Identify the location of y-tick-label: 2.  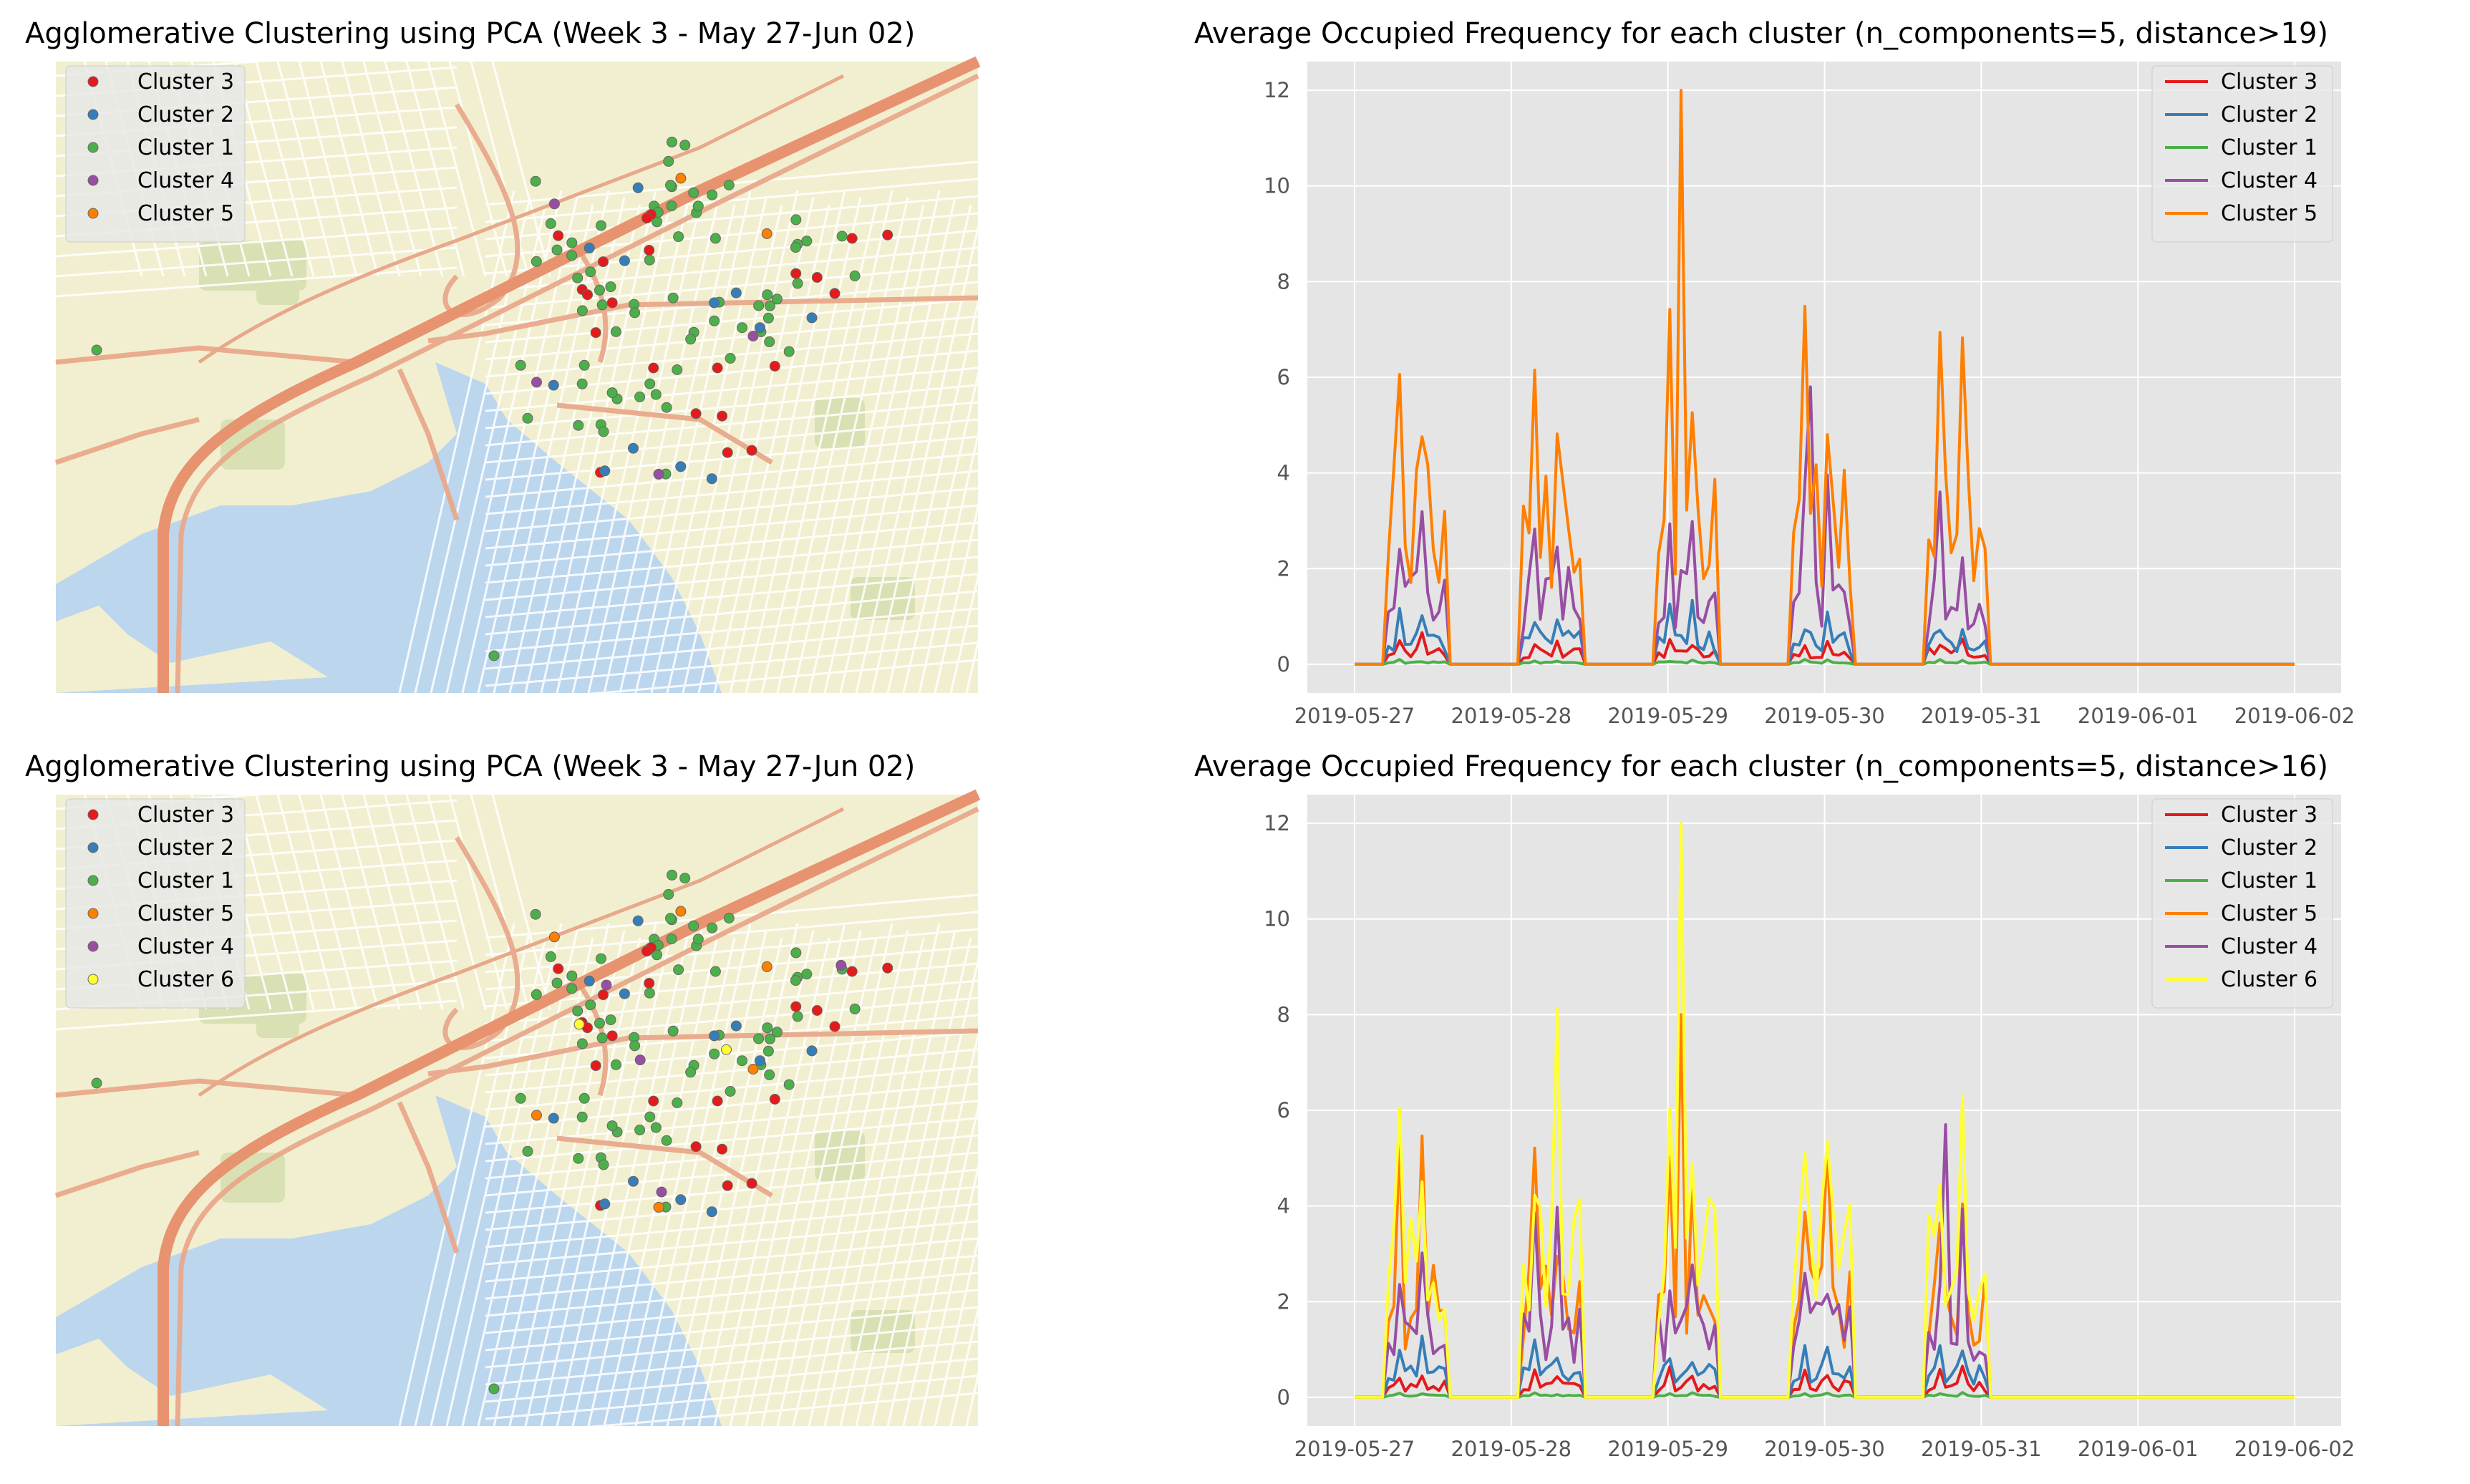
(1283, 1301).